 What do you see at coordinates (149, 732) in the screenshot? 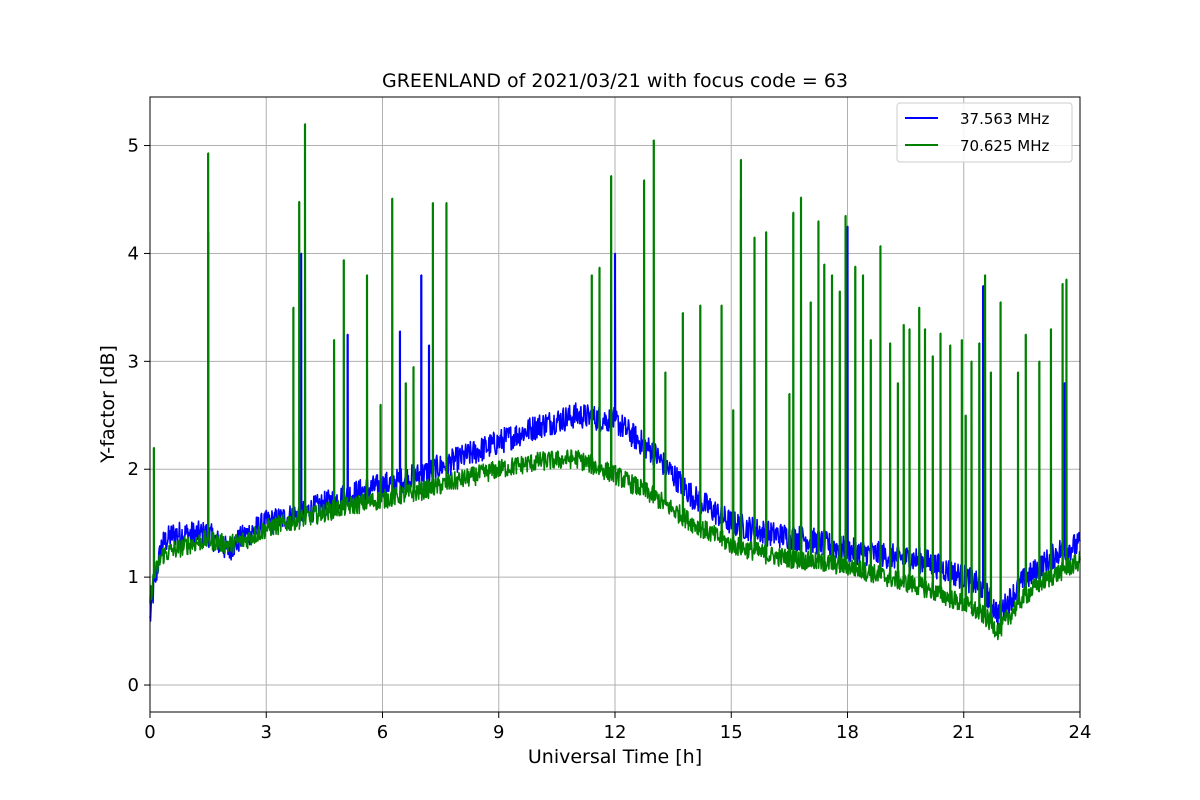
I see `x-tick-label: 0` at bounding box center [149, 732].